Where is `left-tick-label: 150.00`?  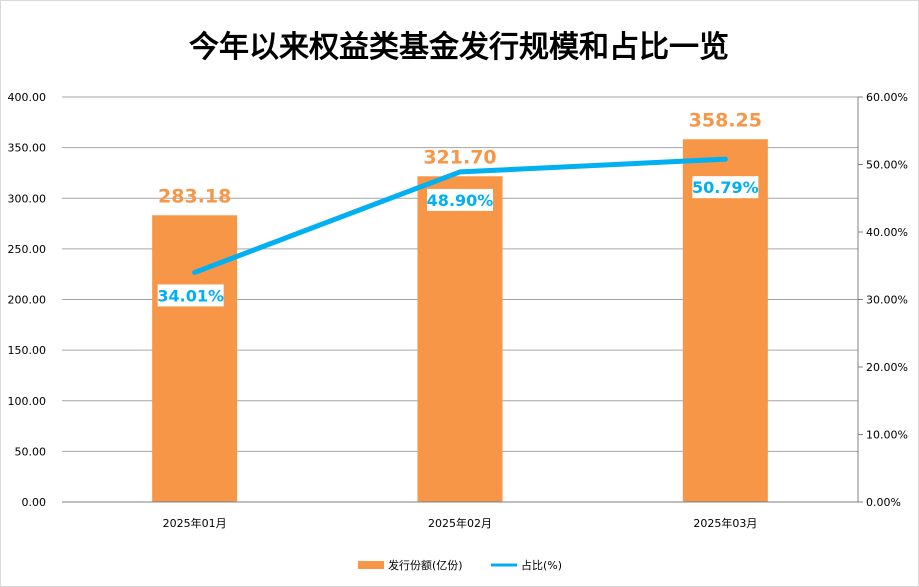
left-tick-label: 150.00 is located at coordinates (27, 350).